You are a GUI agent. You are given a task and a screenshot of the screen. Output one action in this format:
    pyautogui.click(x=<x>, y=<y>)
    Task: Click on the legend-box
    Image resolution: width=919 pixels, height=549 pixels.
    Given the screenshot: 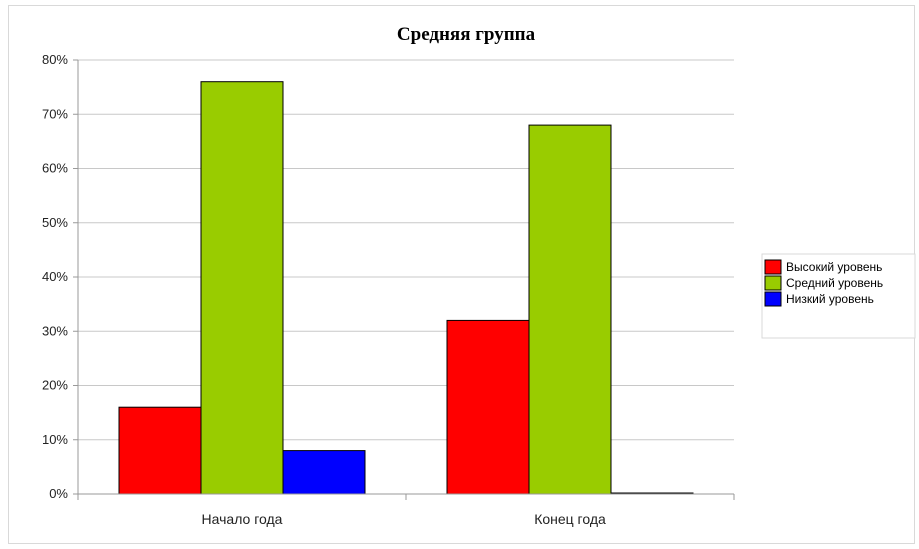 What is the action you would take?
    pyautogui.click(x=838, y=296)
    